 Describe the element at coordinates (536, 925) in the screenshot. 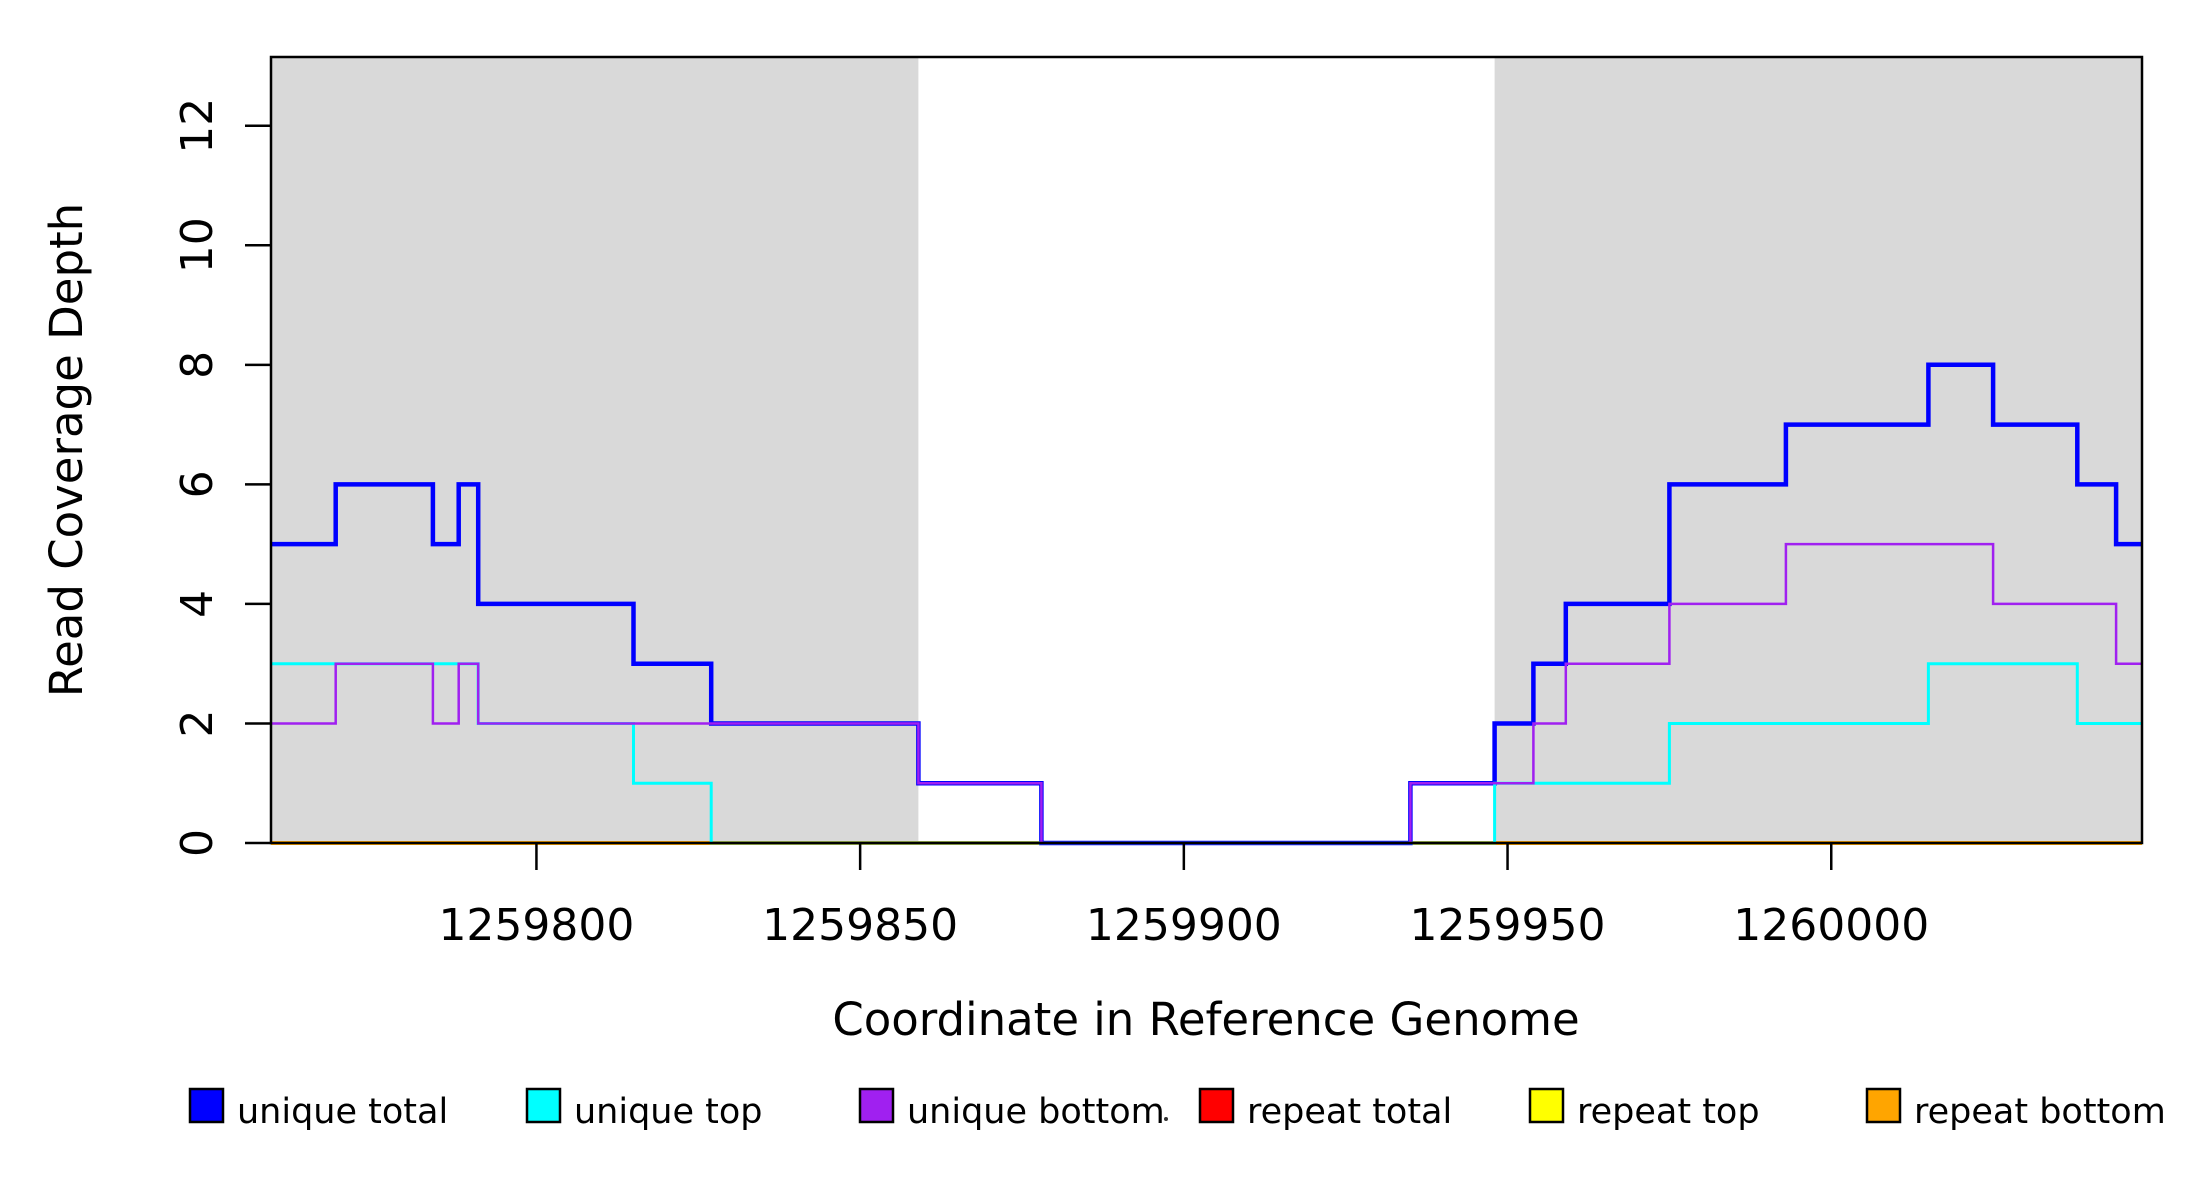

I see `x-tick-label: 1259800` at that location.